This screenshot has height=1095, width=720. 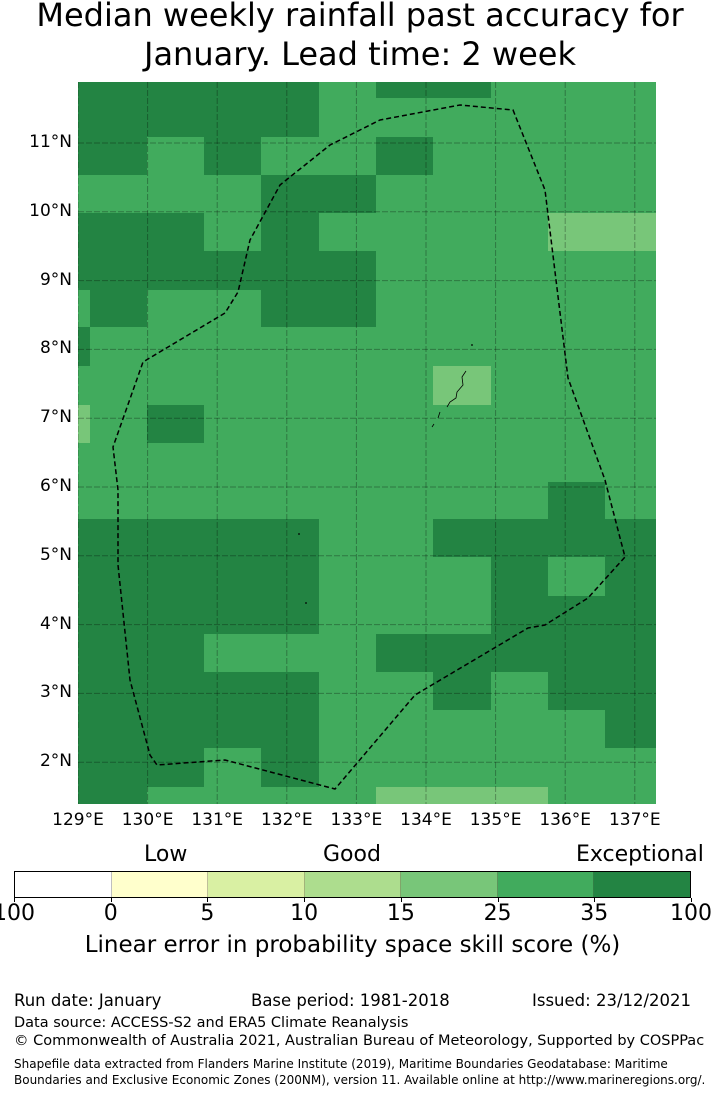 What do you see at coordinates (147, 820) in the screenshot?
I see `longitude-label: 130°E` at bounding box center [147, 820].